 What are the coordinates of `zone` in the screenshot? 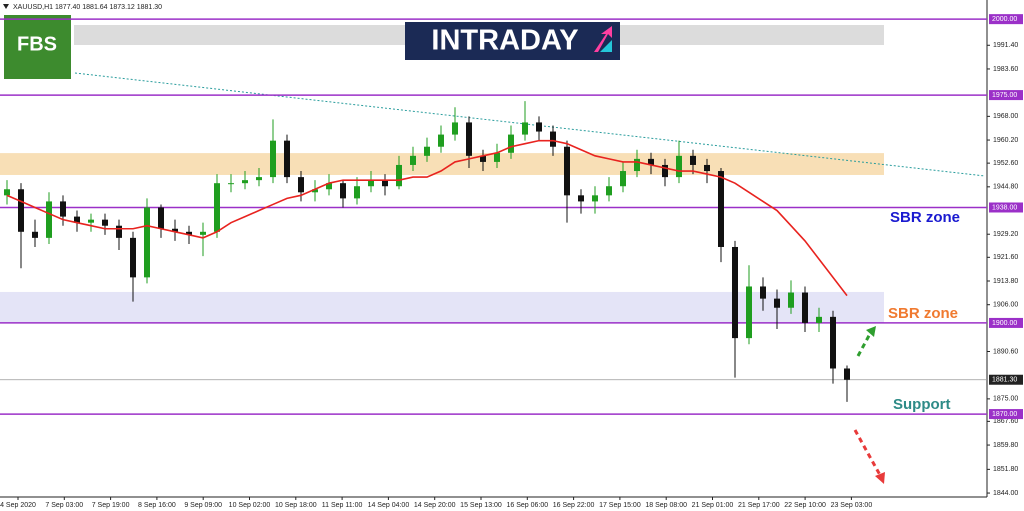 It's located at (442, 164).